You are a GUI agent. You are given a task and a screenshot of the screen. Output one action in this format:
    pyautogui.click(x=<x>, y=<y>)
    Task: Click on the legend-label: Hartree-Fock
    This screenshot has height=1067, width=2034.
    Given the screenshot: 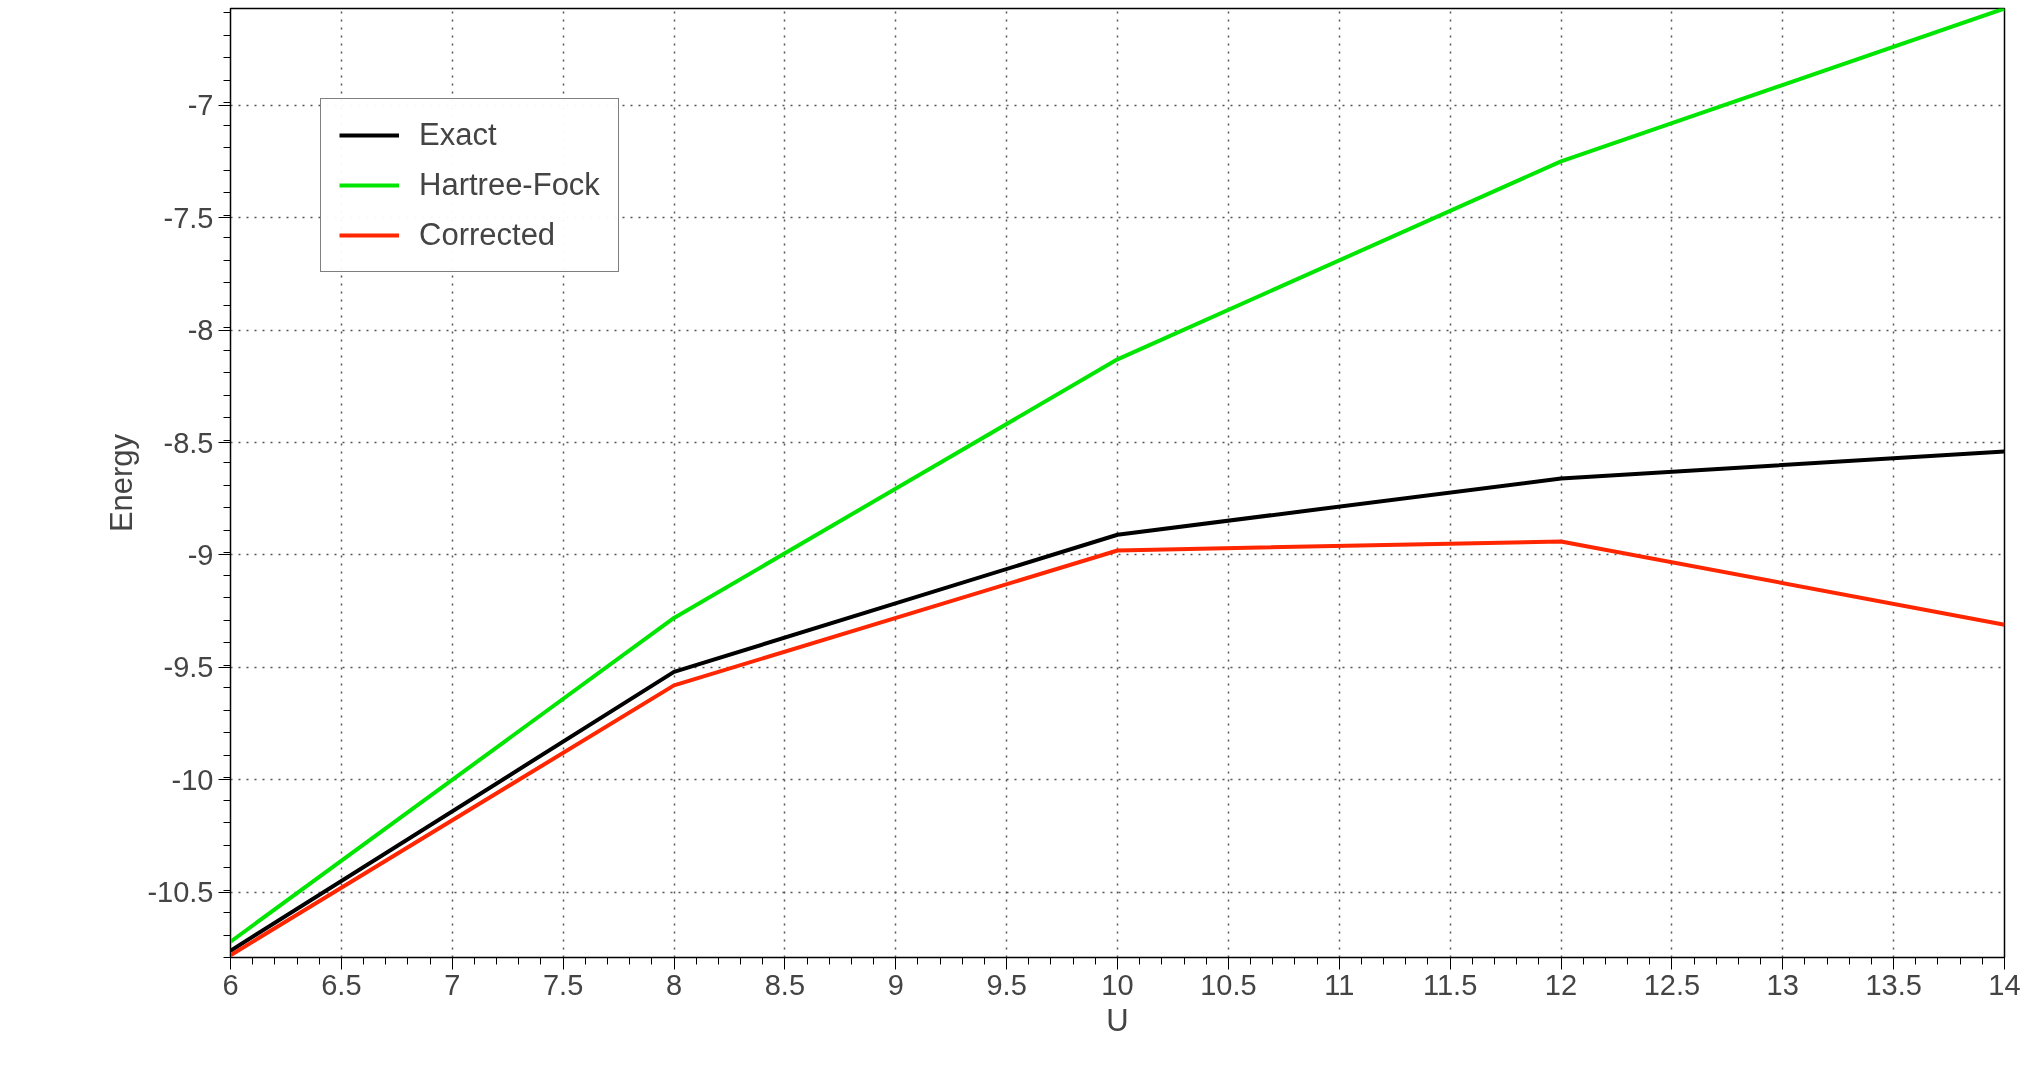 What is the action you would take?
    pyautogui.click(x=509, y=185)
    